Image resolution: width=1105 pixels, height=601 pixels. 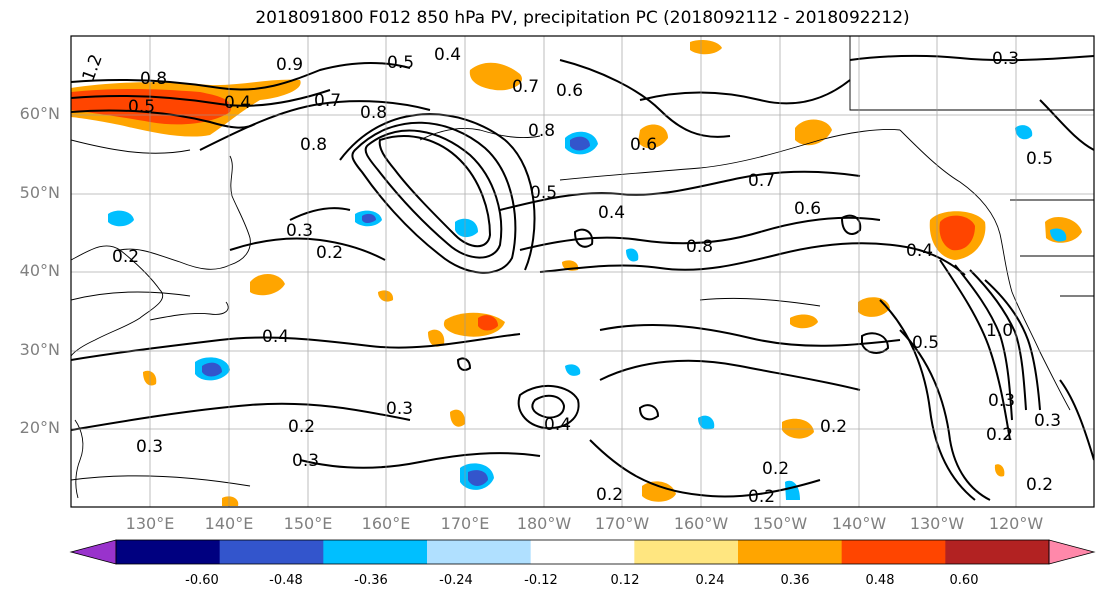 I want to click on lon-label: 160°E, so click(x=386, y=523).